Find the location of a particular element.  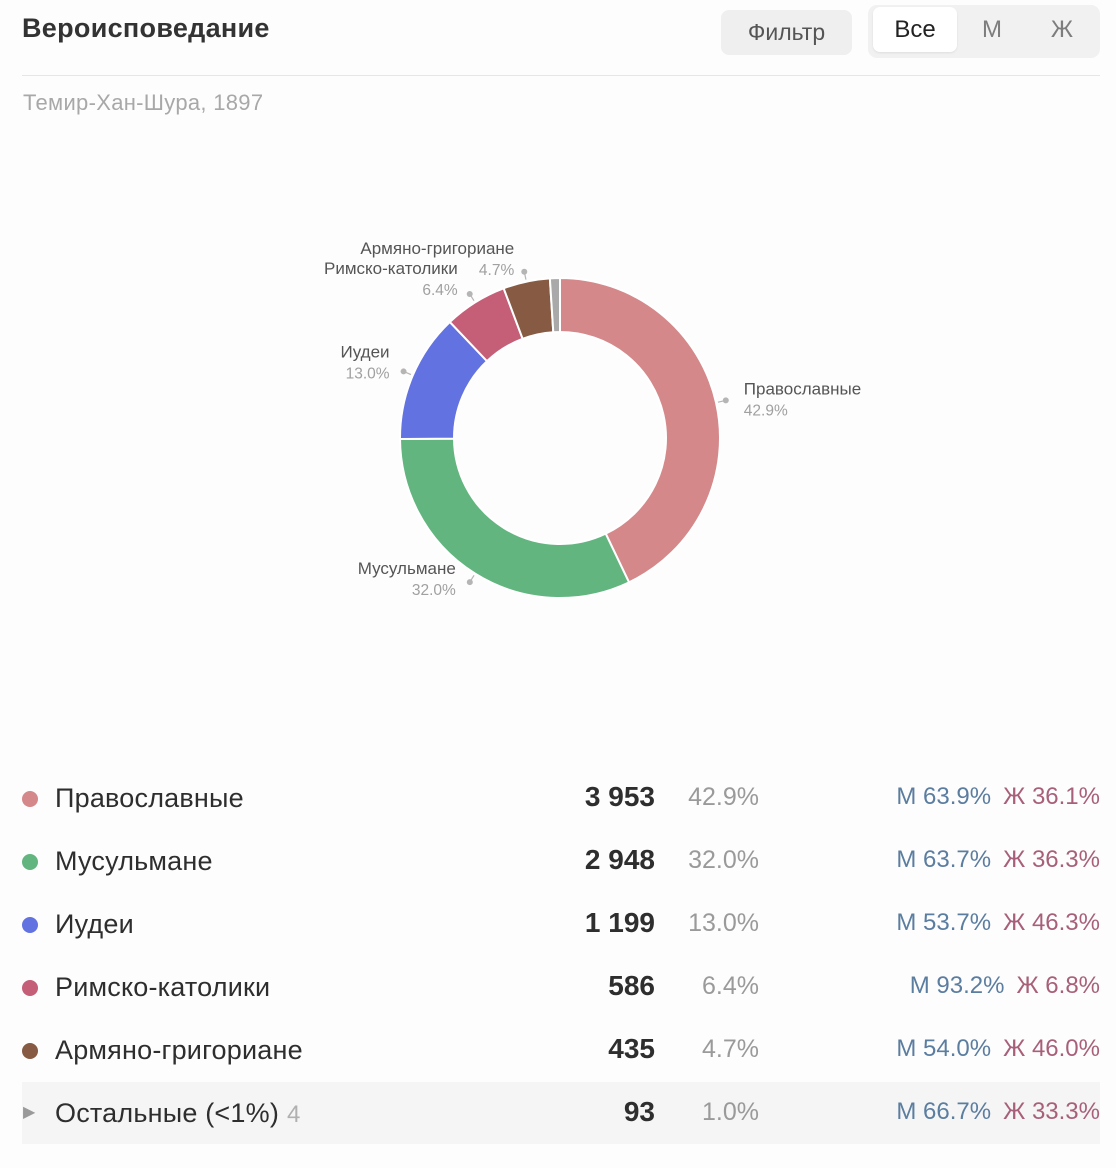

row-percent: 42.9% is located at coordinates (723, 797).